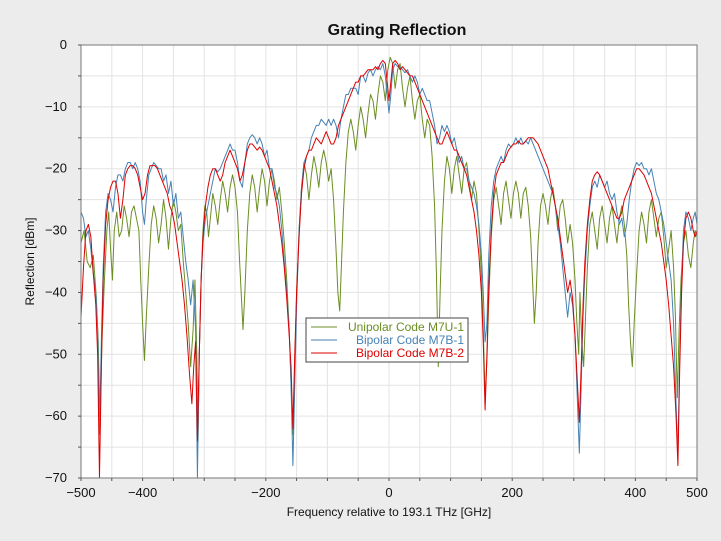 Image resolution: width=721 pixels, height=541 pixels. I want to click on y-tick-label: −10, so click(56, 106).